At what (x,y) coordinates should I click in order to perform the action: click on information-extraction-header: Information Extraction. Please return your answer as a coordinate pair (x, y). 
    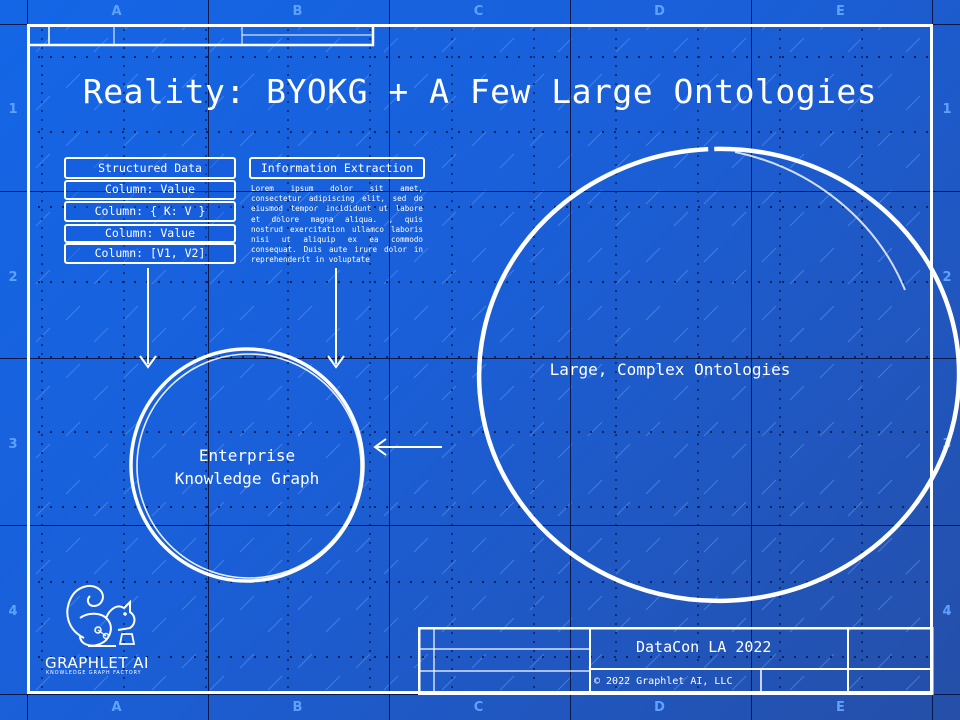
    Looking at the image, I should click on (337, 168).